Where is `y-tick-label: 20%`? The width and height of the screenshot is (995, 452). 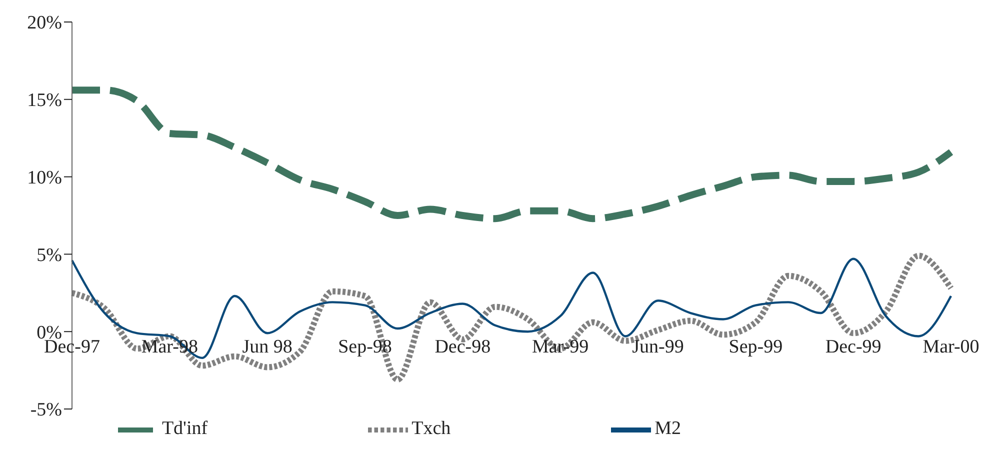
y-tick-label: 20% is located at coordinates (44, 23).